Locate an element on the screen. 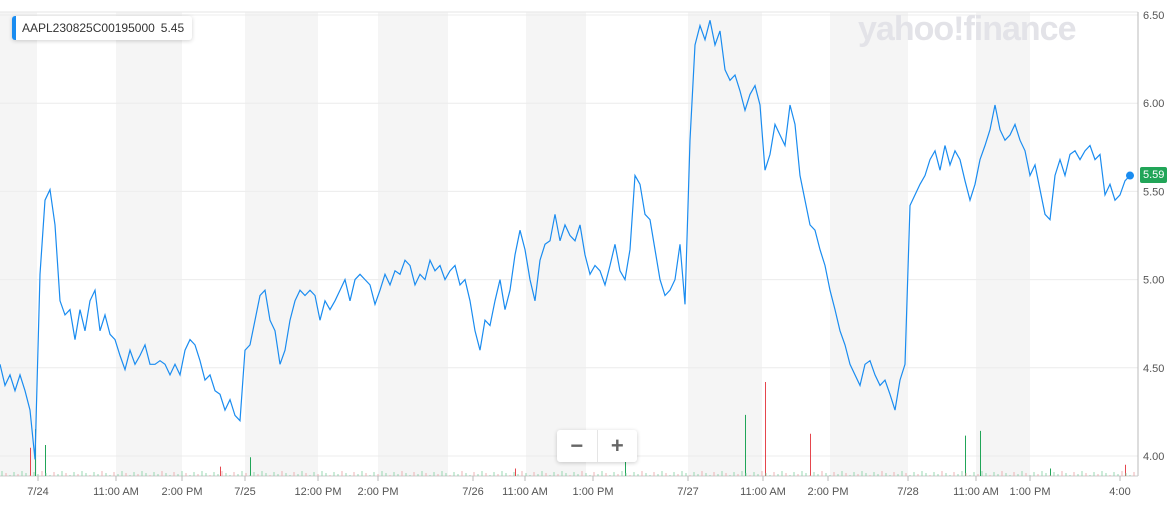 The width and height of the screenshot is (1174, 508). yahoo-finance-logo: yahoo!finance is located at coordinates (967, 29).